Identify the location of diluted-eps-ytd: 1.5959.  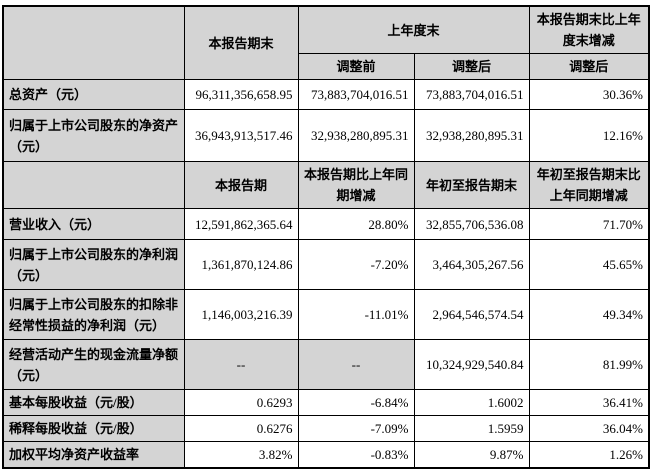
(471, 428).